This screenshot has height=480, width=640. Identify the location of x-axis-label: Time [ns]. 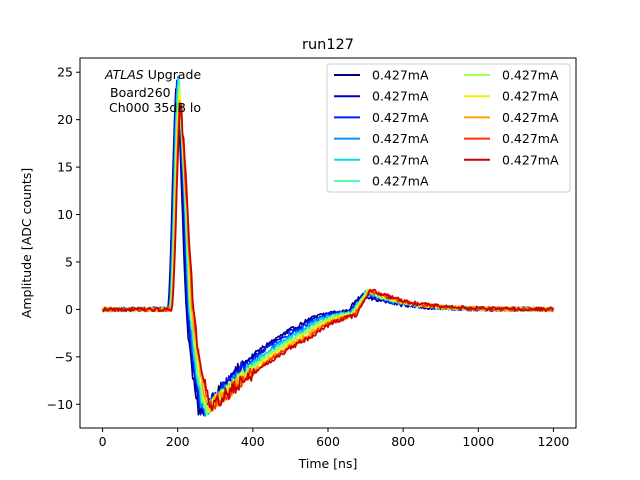
(328, 463).